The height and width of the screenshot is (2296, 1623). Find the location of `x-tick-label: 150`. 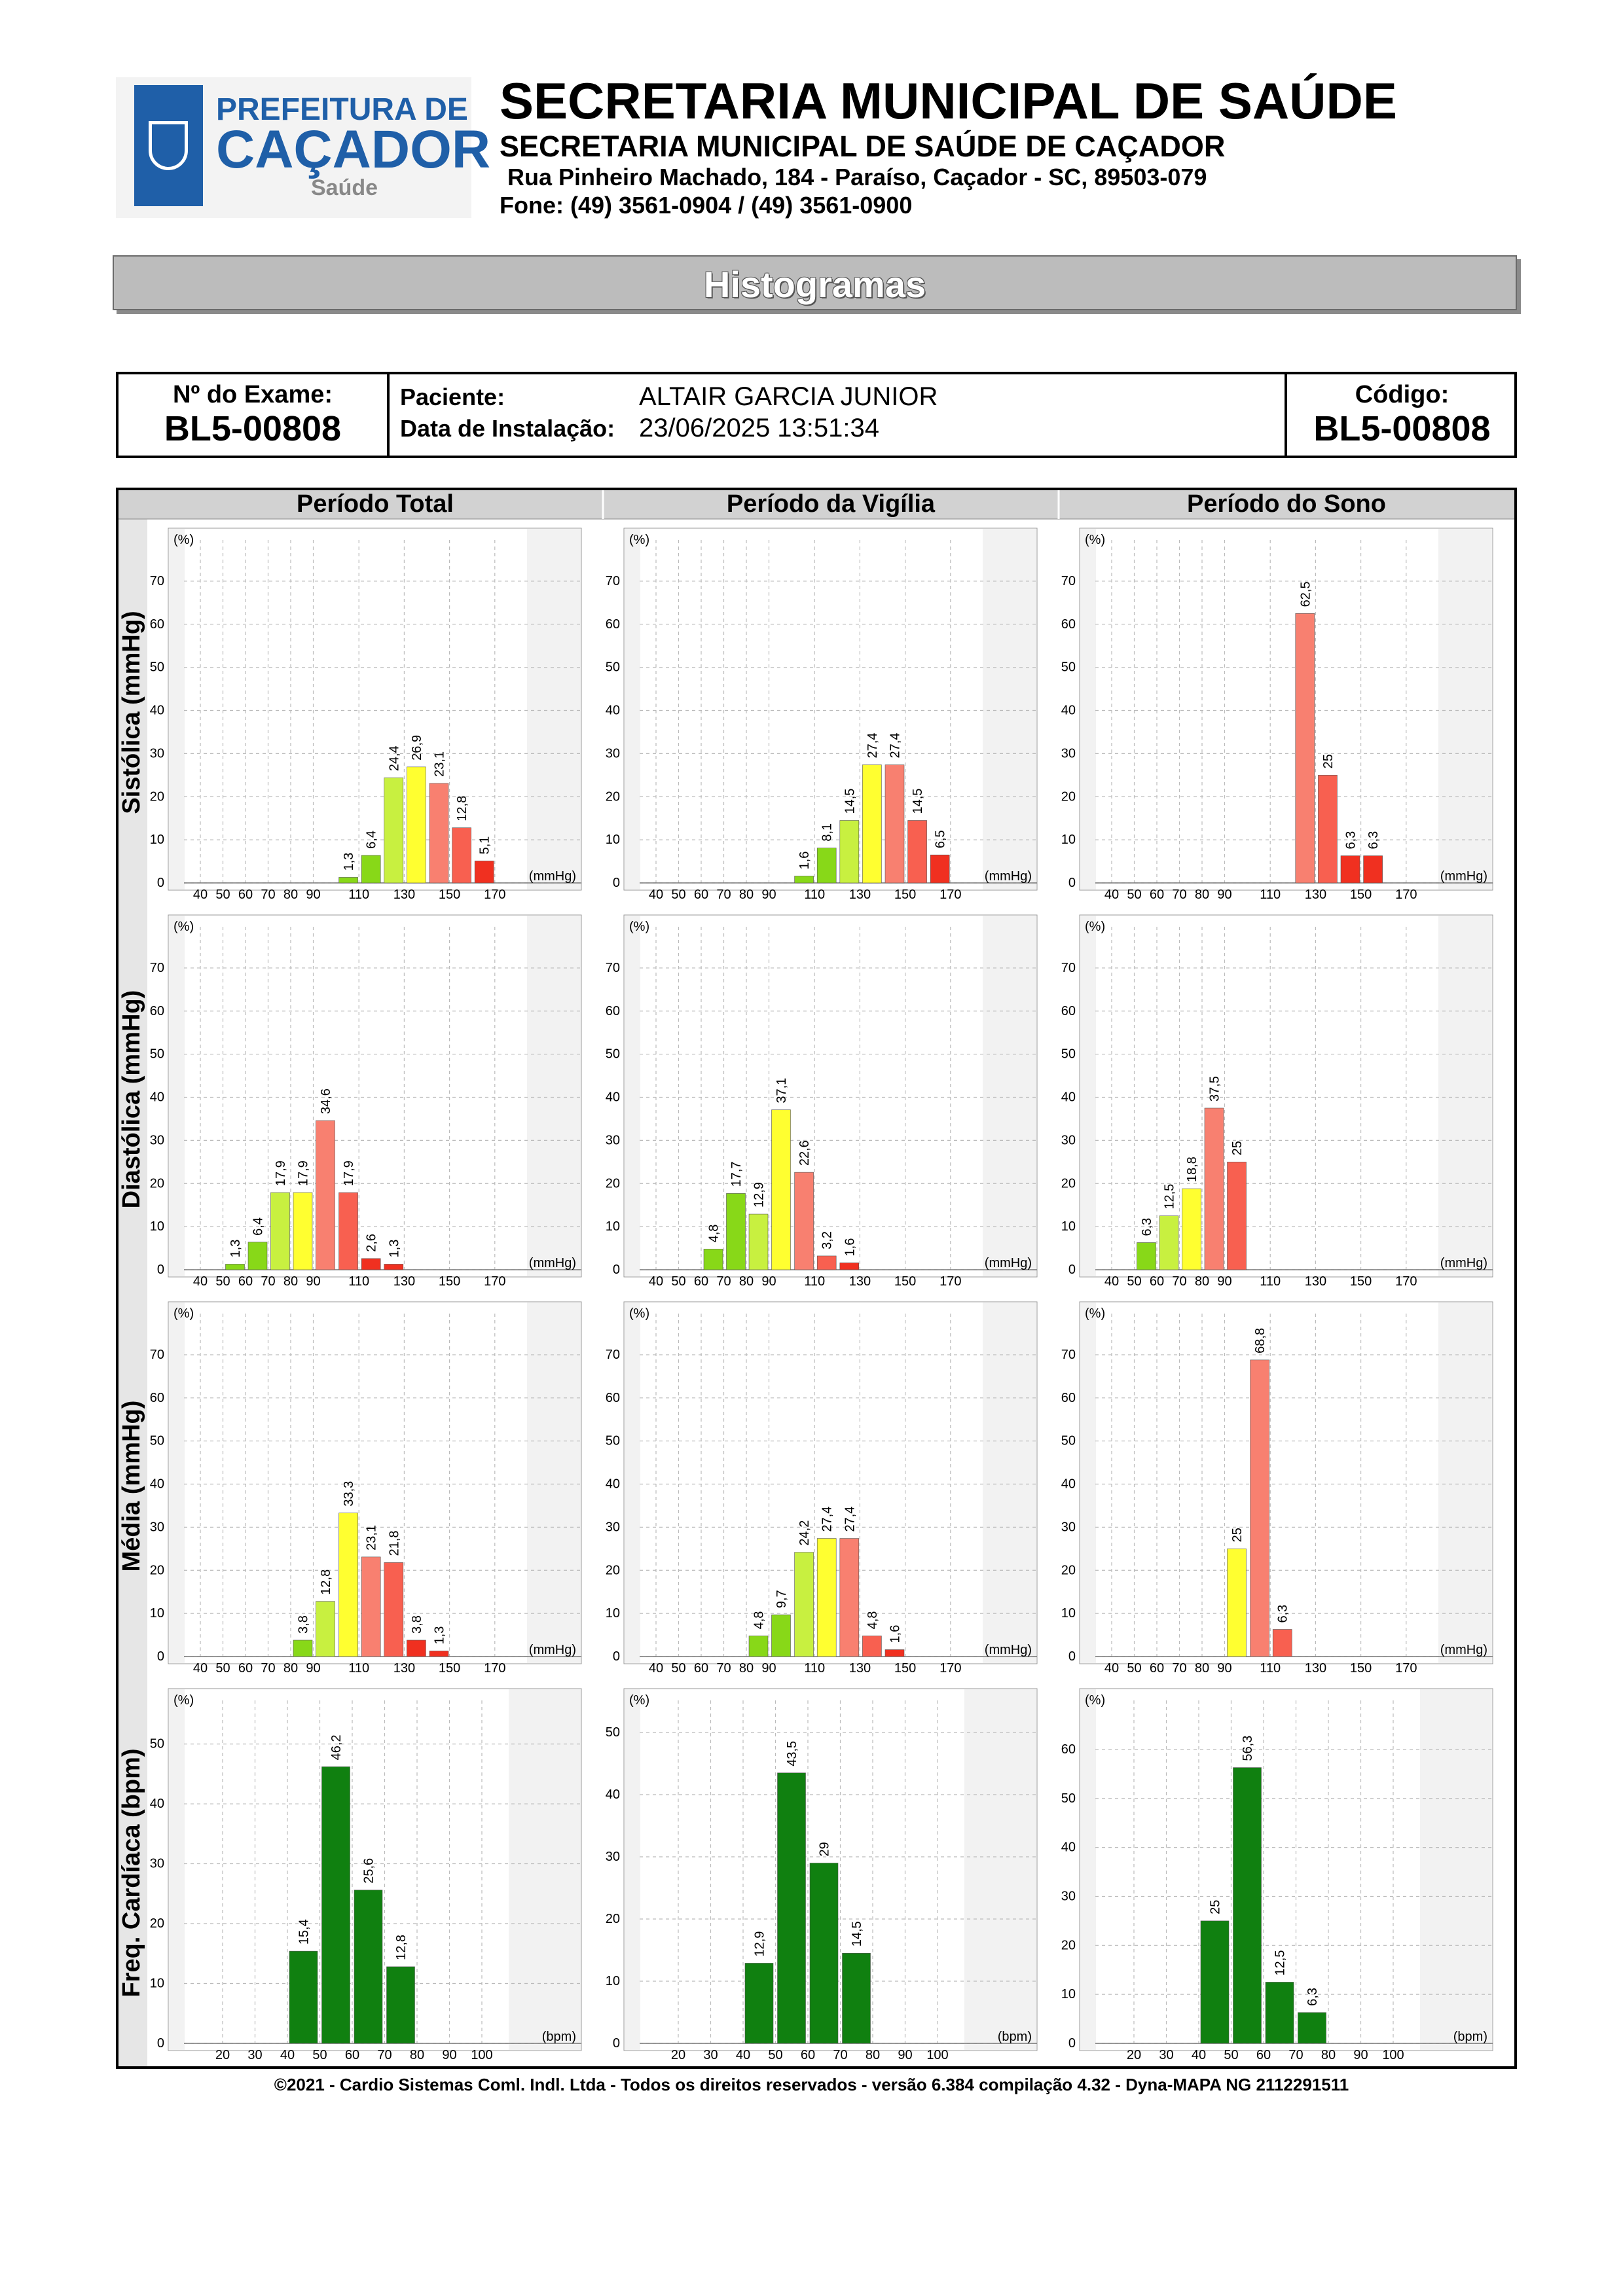

x-tick-label: 150 is located at coordinates (1361, 1668).